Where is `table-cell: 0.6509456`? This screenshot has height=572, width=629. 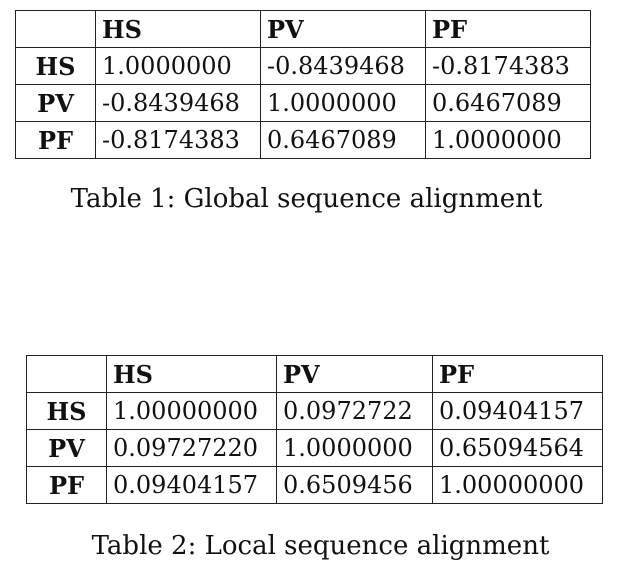
table-cell: 0.6509456 is located at coordinates (354, 485).